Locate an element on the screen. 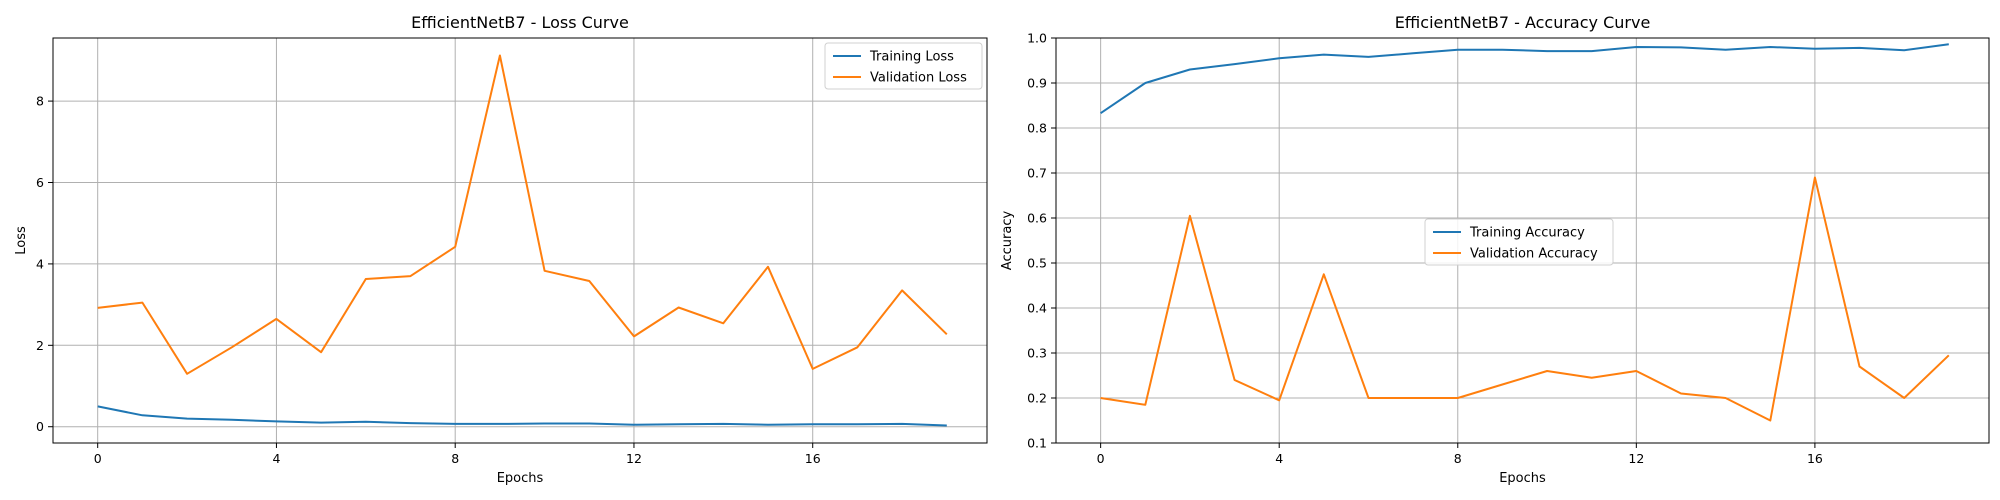 The height and width of the screenshot is (500, 2000). y-tick-label: 0.8 is located at coordinates (1037, 128).